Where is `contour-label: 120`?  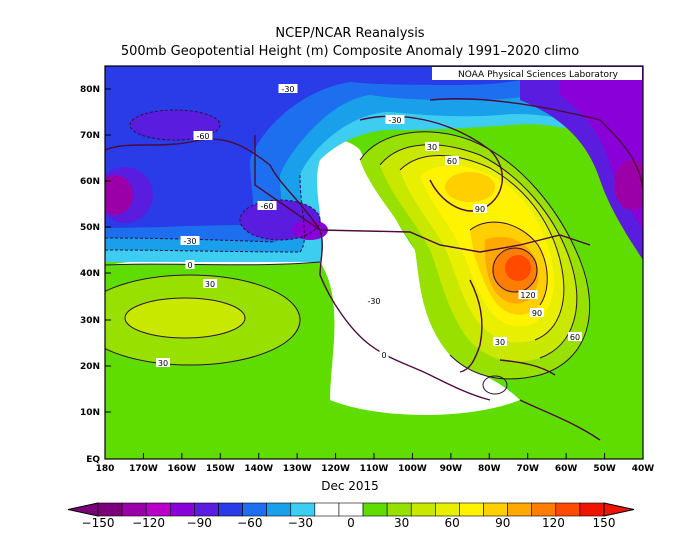
contour-label: 120 is located at coordinates (527, 295).